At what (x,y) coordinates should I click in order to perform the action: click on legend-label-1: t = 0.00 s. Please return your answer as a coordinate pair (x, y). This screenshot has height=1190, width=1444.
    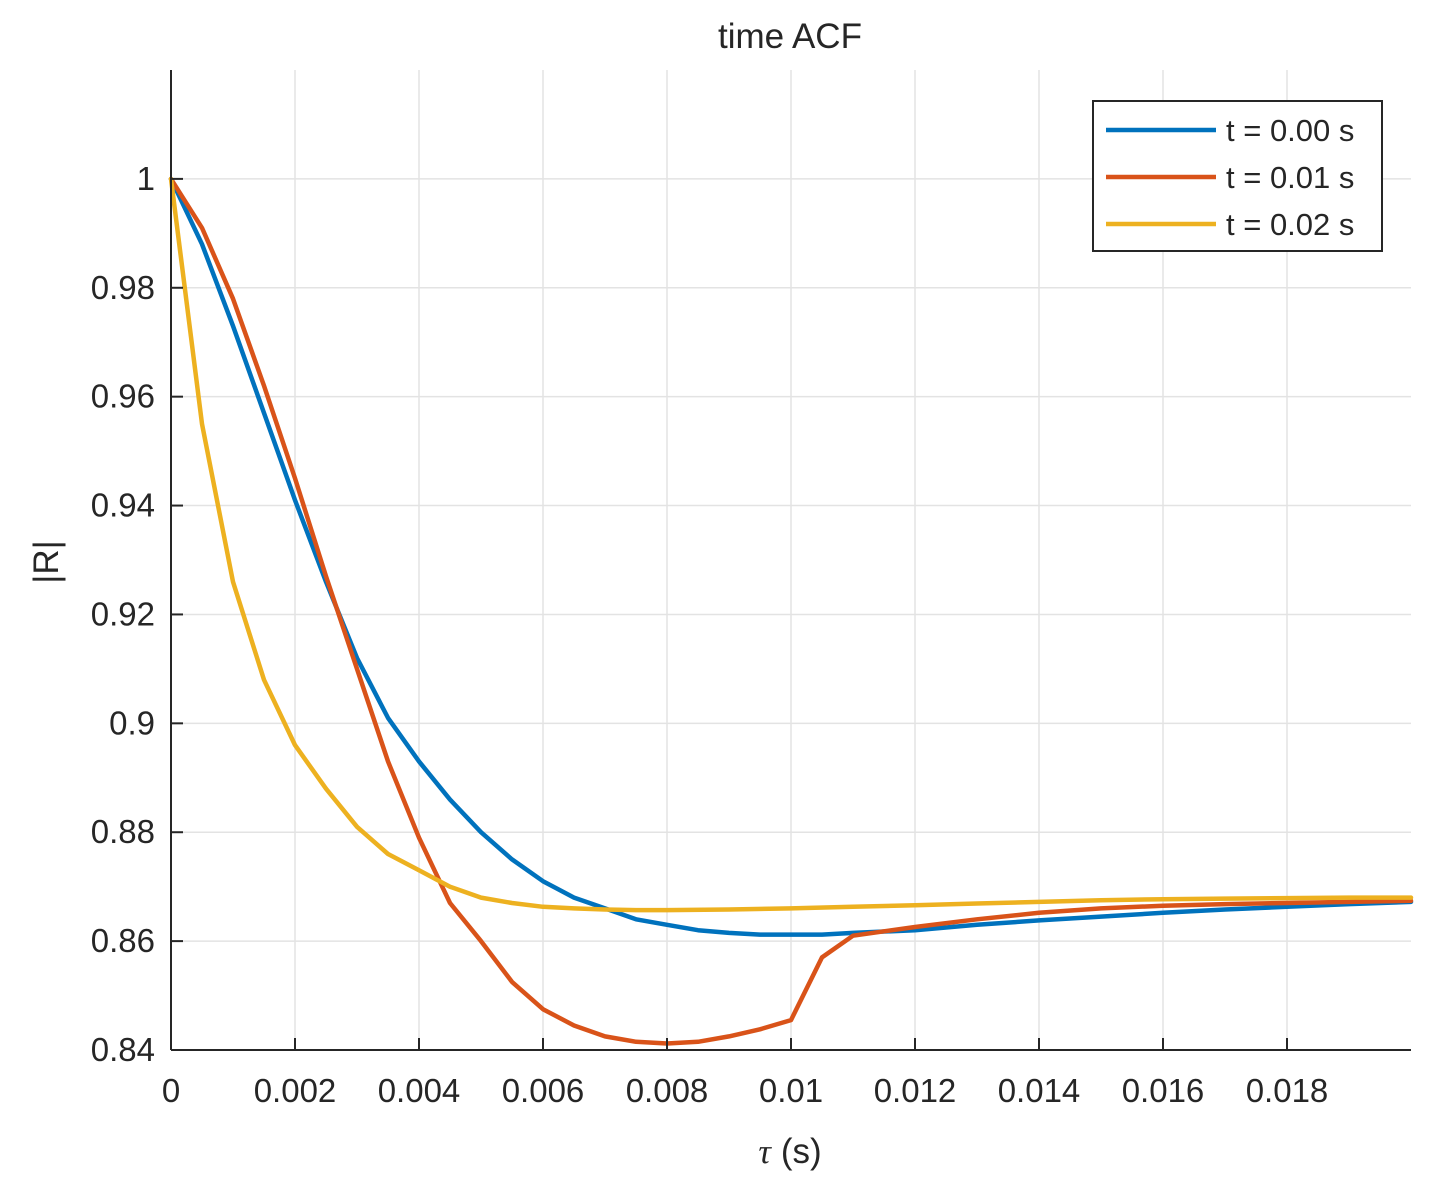
    Looking at the image, I should click on (1290, 130).